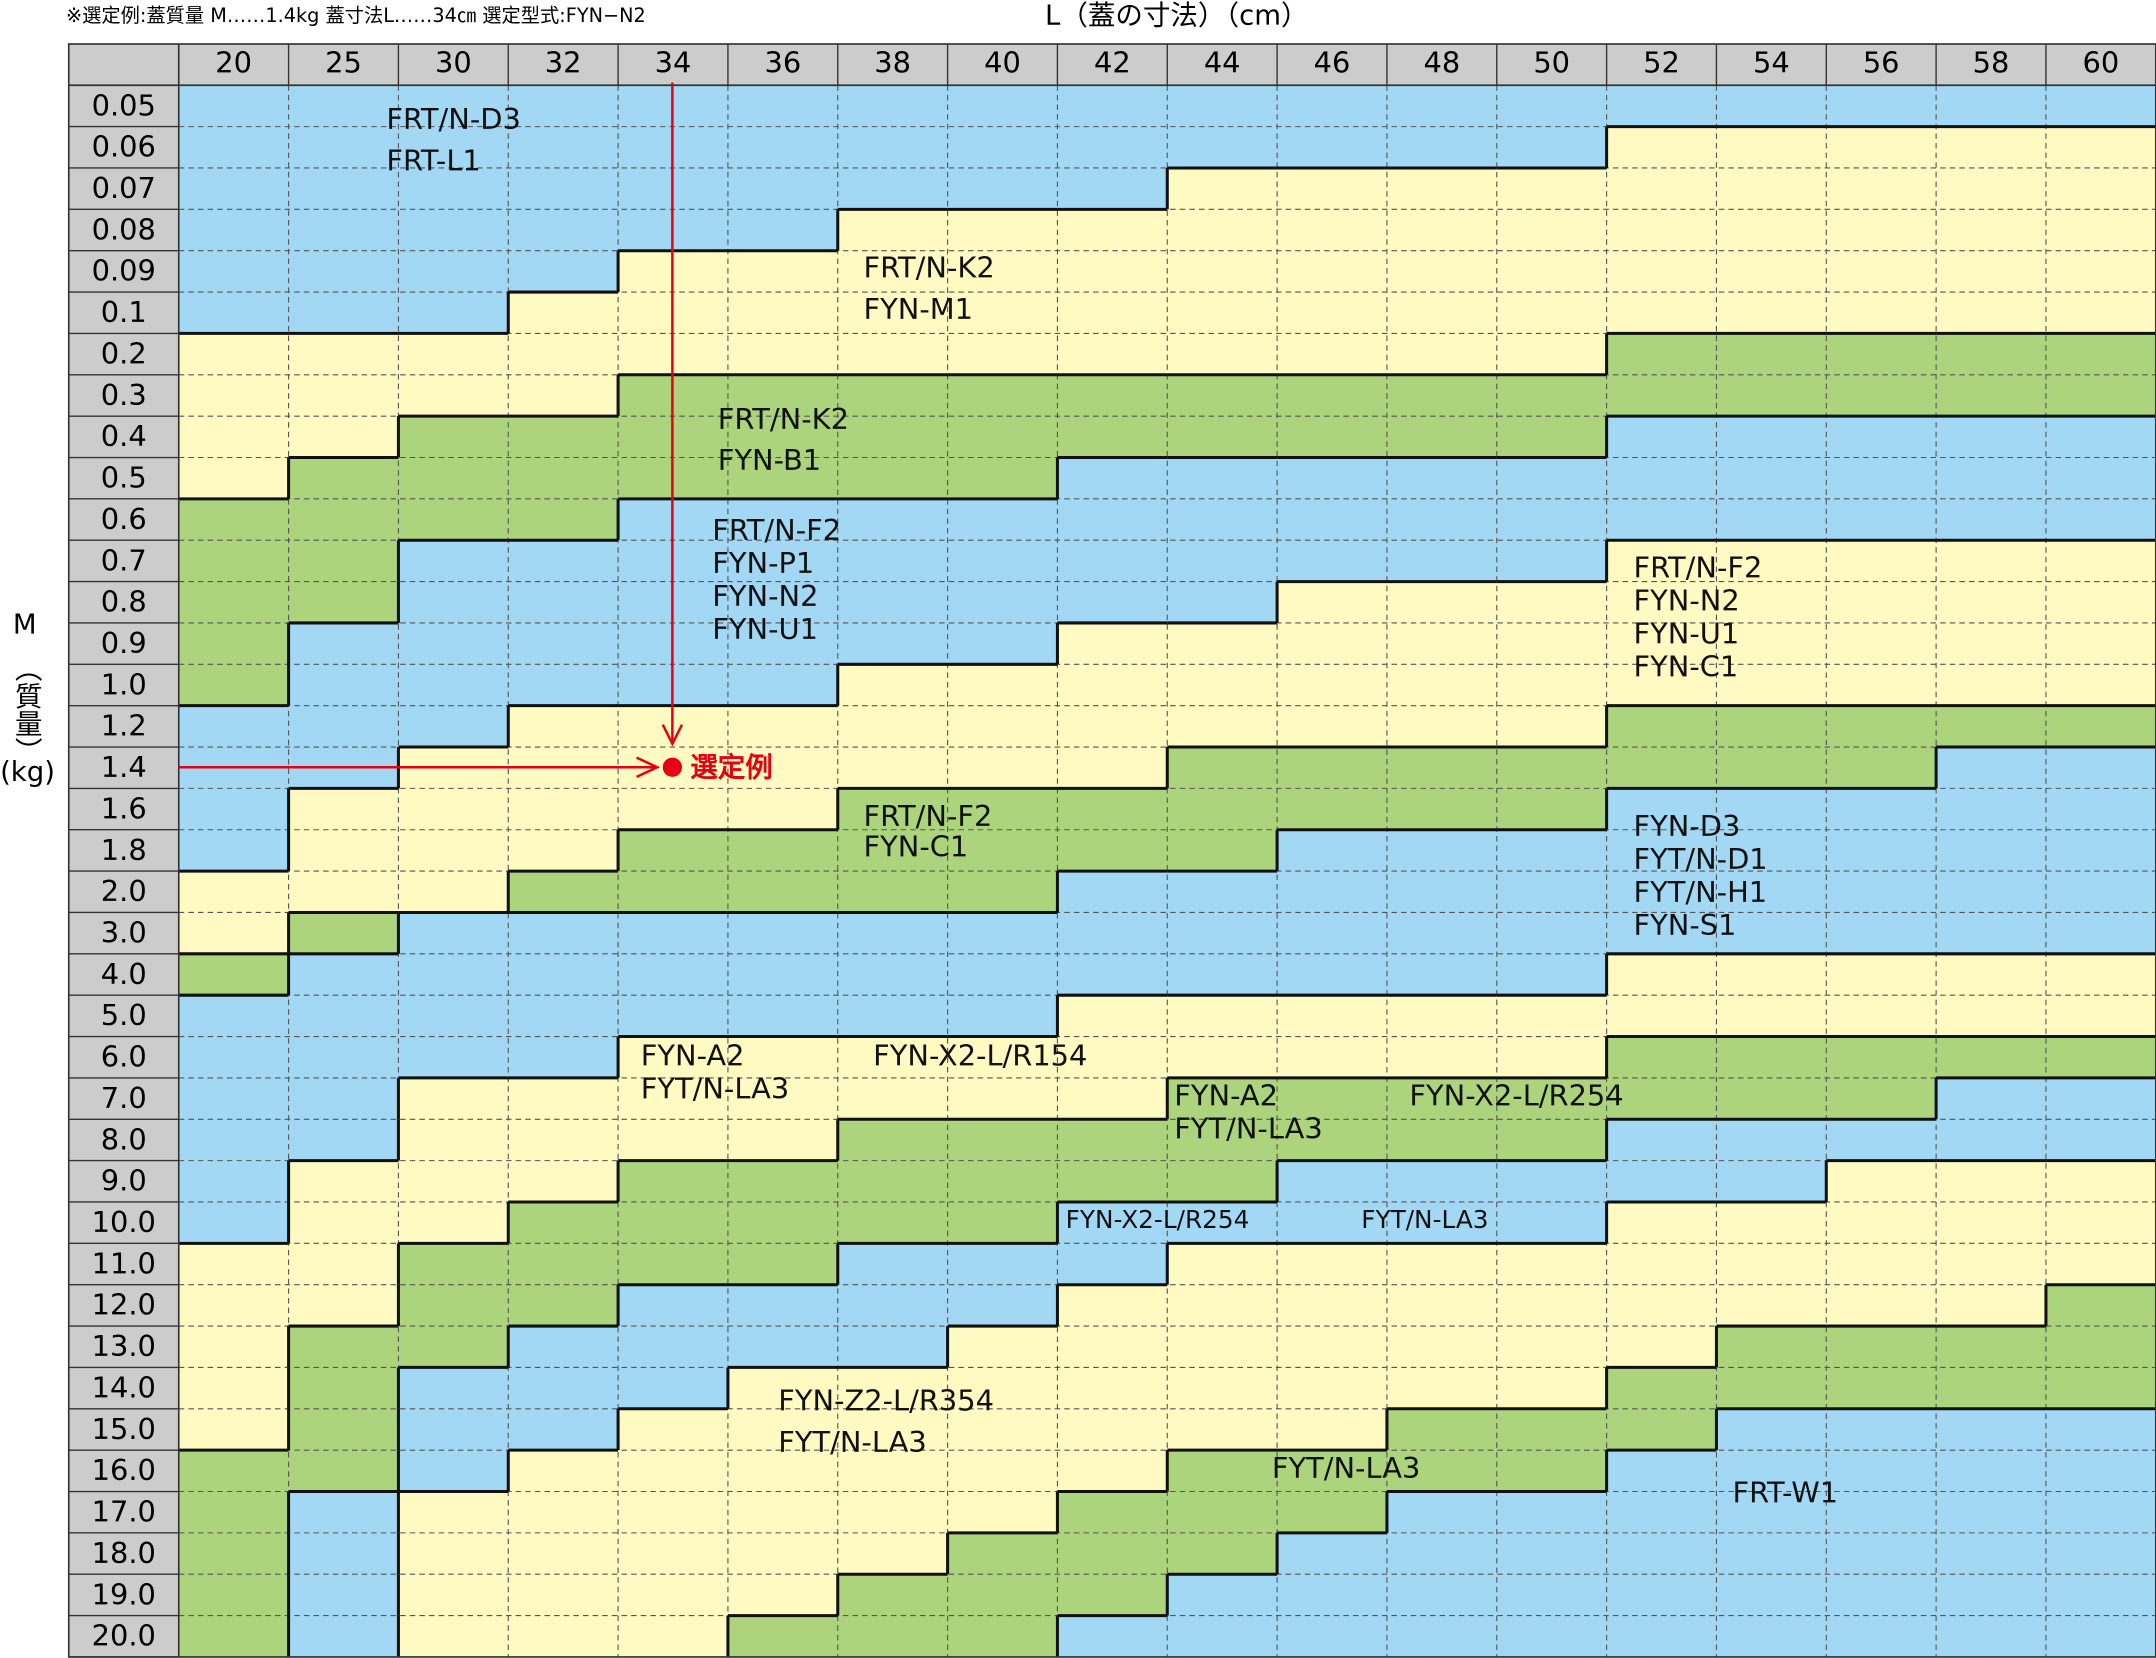 The image size is (2156, 1658). I want to click on row-header: 0.2, so click(124, 353).